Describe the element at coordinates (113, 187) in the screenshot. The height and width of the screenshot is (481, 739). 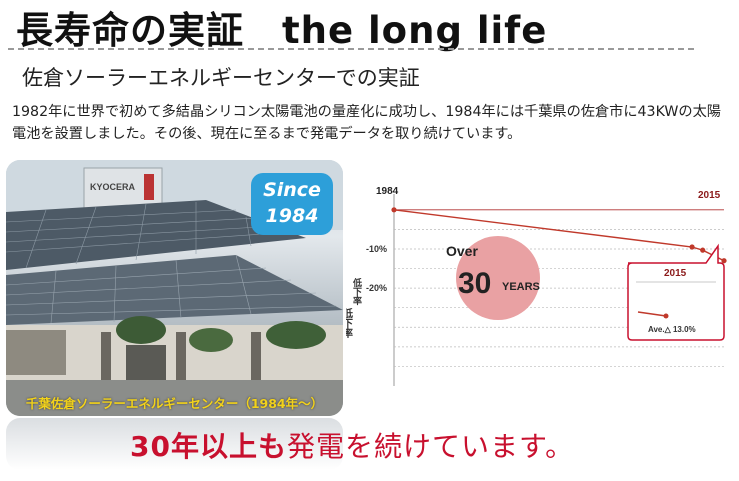
I see `kyocera-sign-text: KYOCERA` at that location.